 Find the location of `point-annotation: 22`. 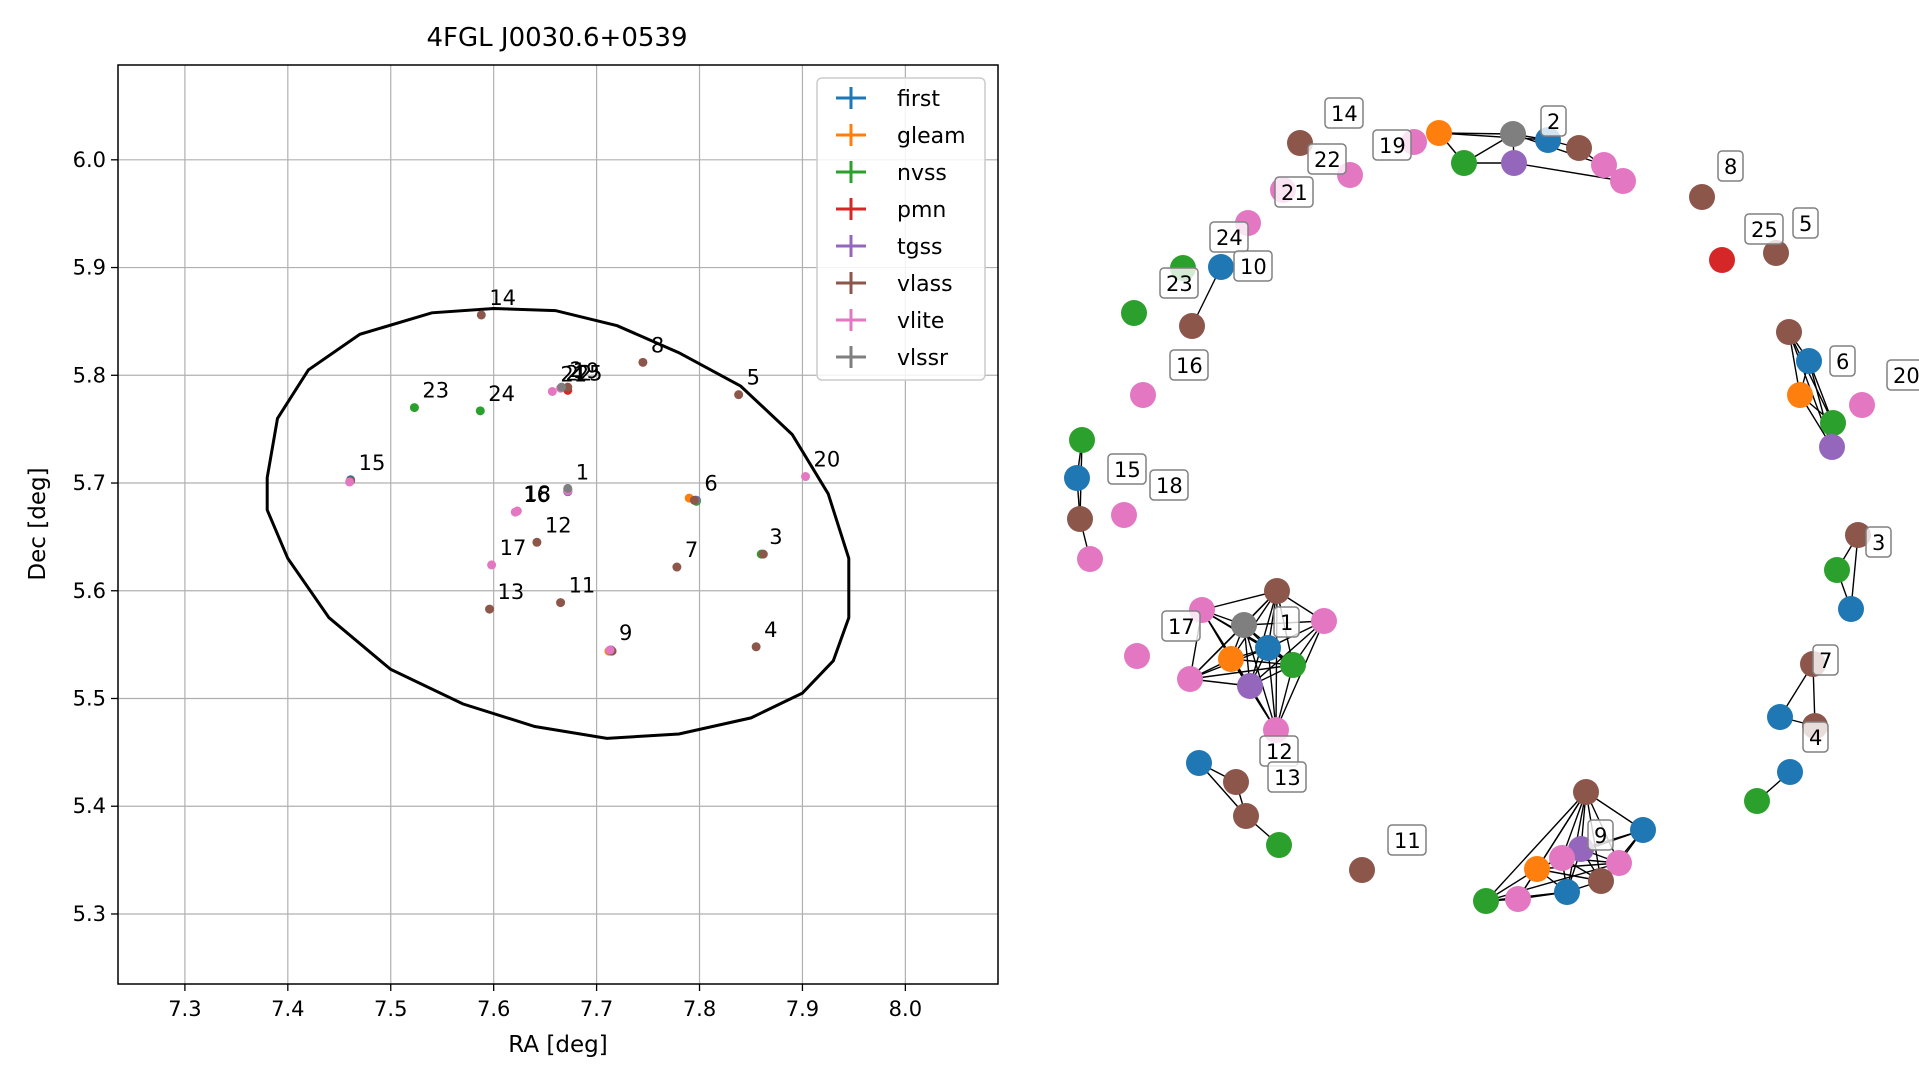

point-annotation: 22 is located at coordinates (578, 373).